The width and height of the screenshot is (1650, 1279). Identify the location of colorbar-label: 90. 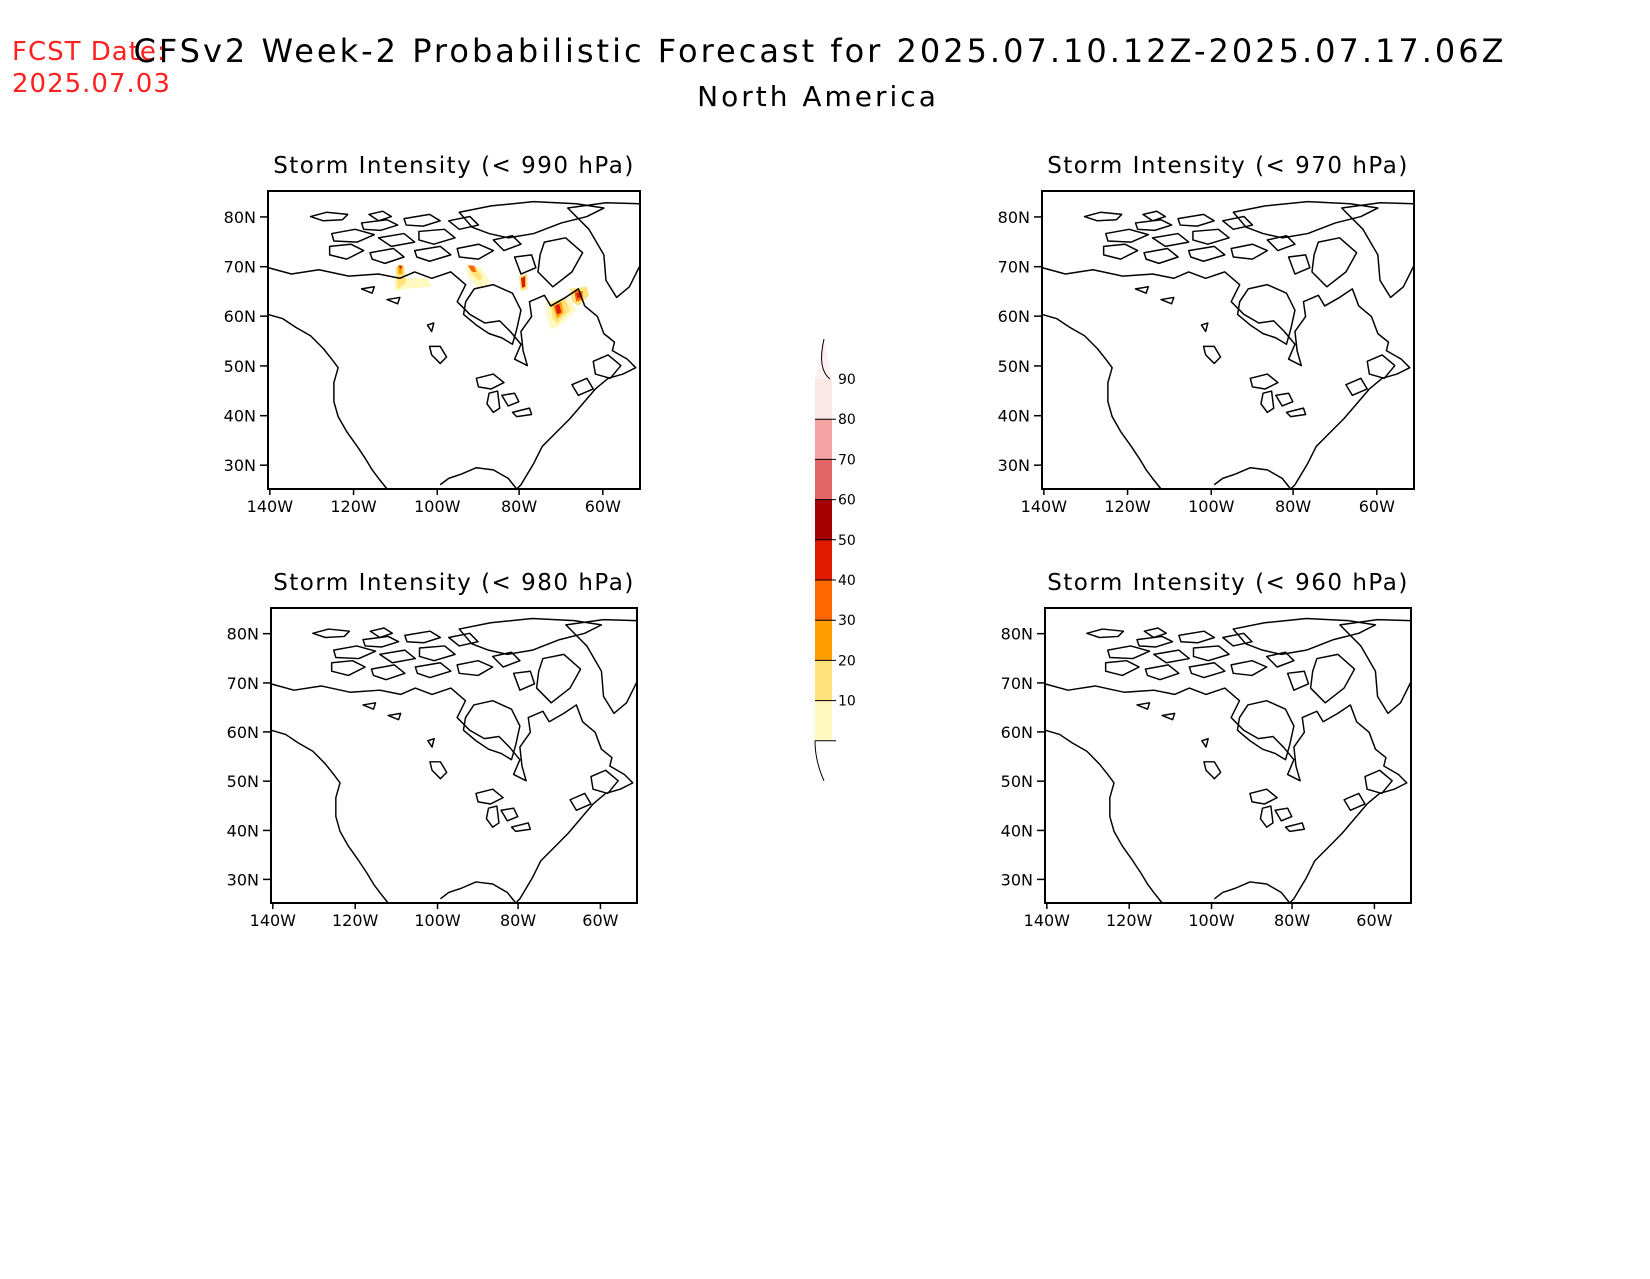
(847, 380).